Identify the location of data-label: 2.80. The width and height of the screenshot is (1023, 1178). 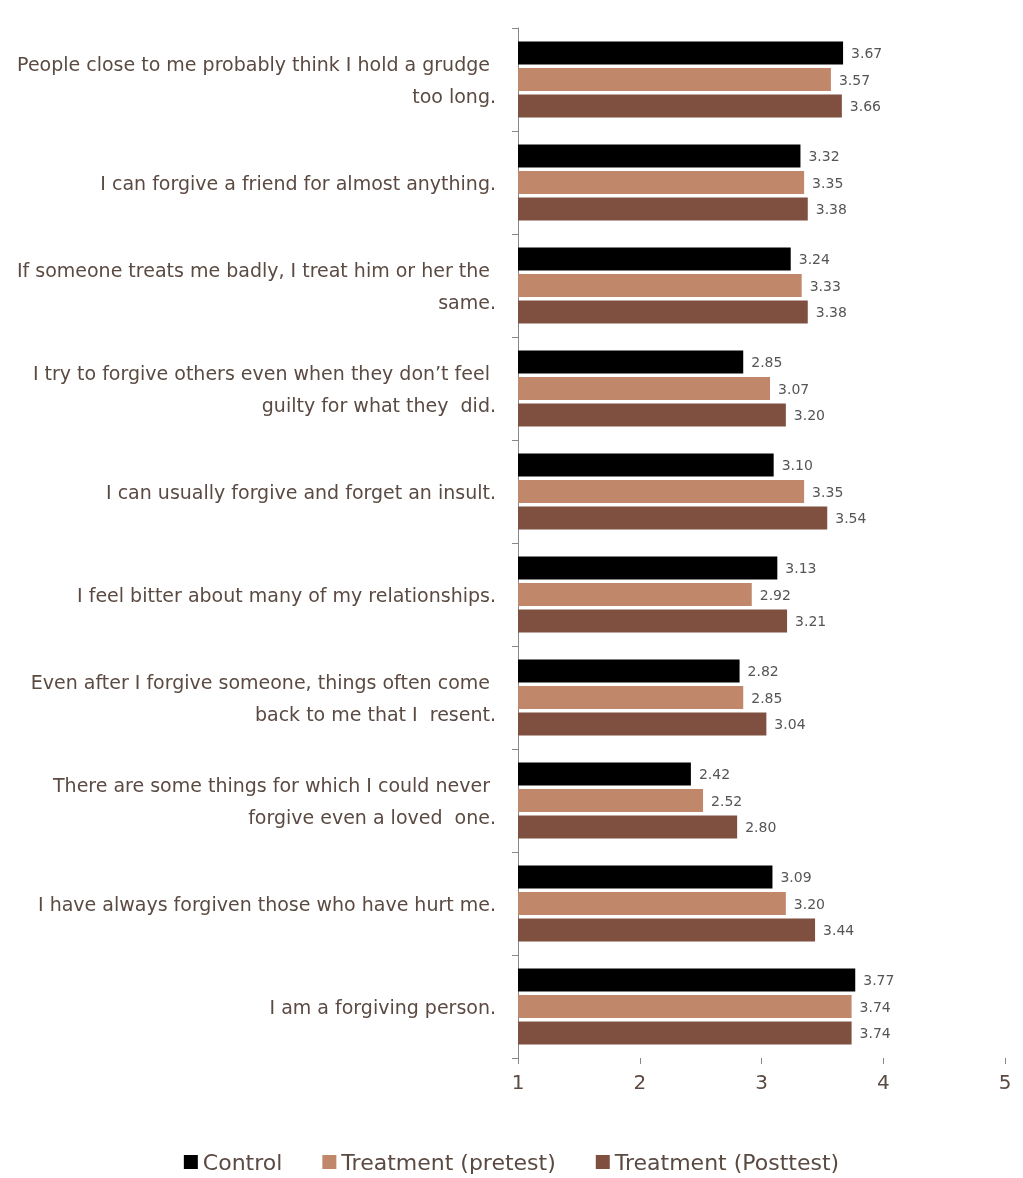
(761, 827).